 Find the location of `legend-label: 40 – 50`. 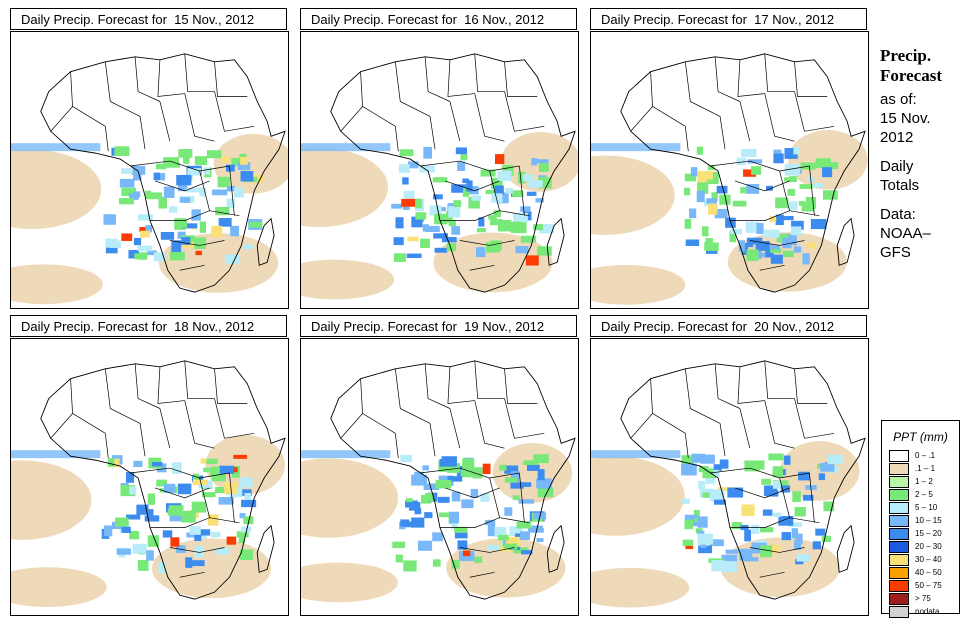

legend-label: 40 – 50 is located at coordinates (928, 572).